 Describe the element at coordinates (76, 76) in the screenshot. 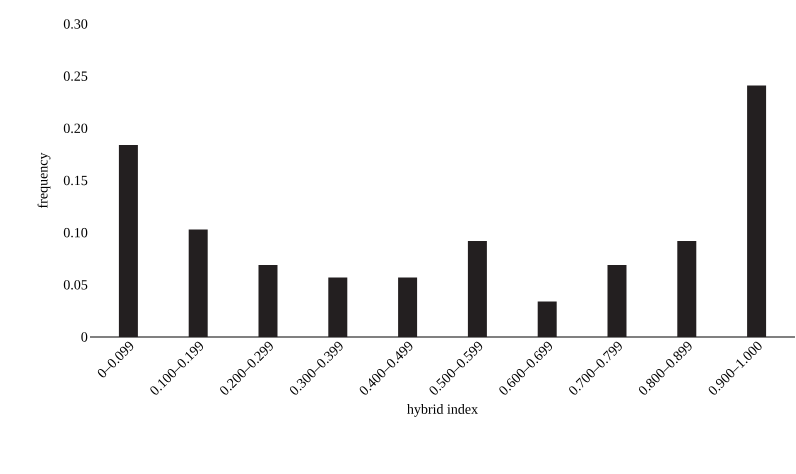

I see `y-tick-label: 0.25` at that location.